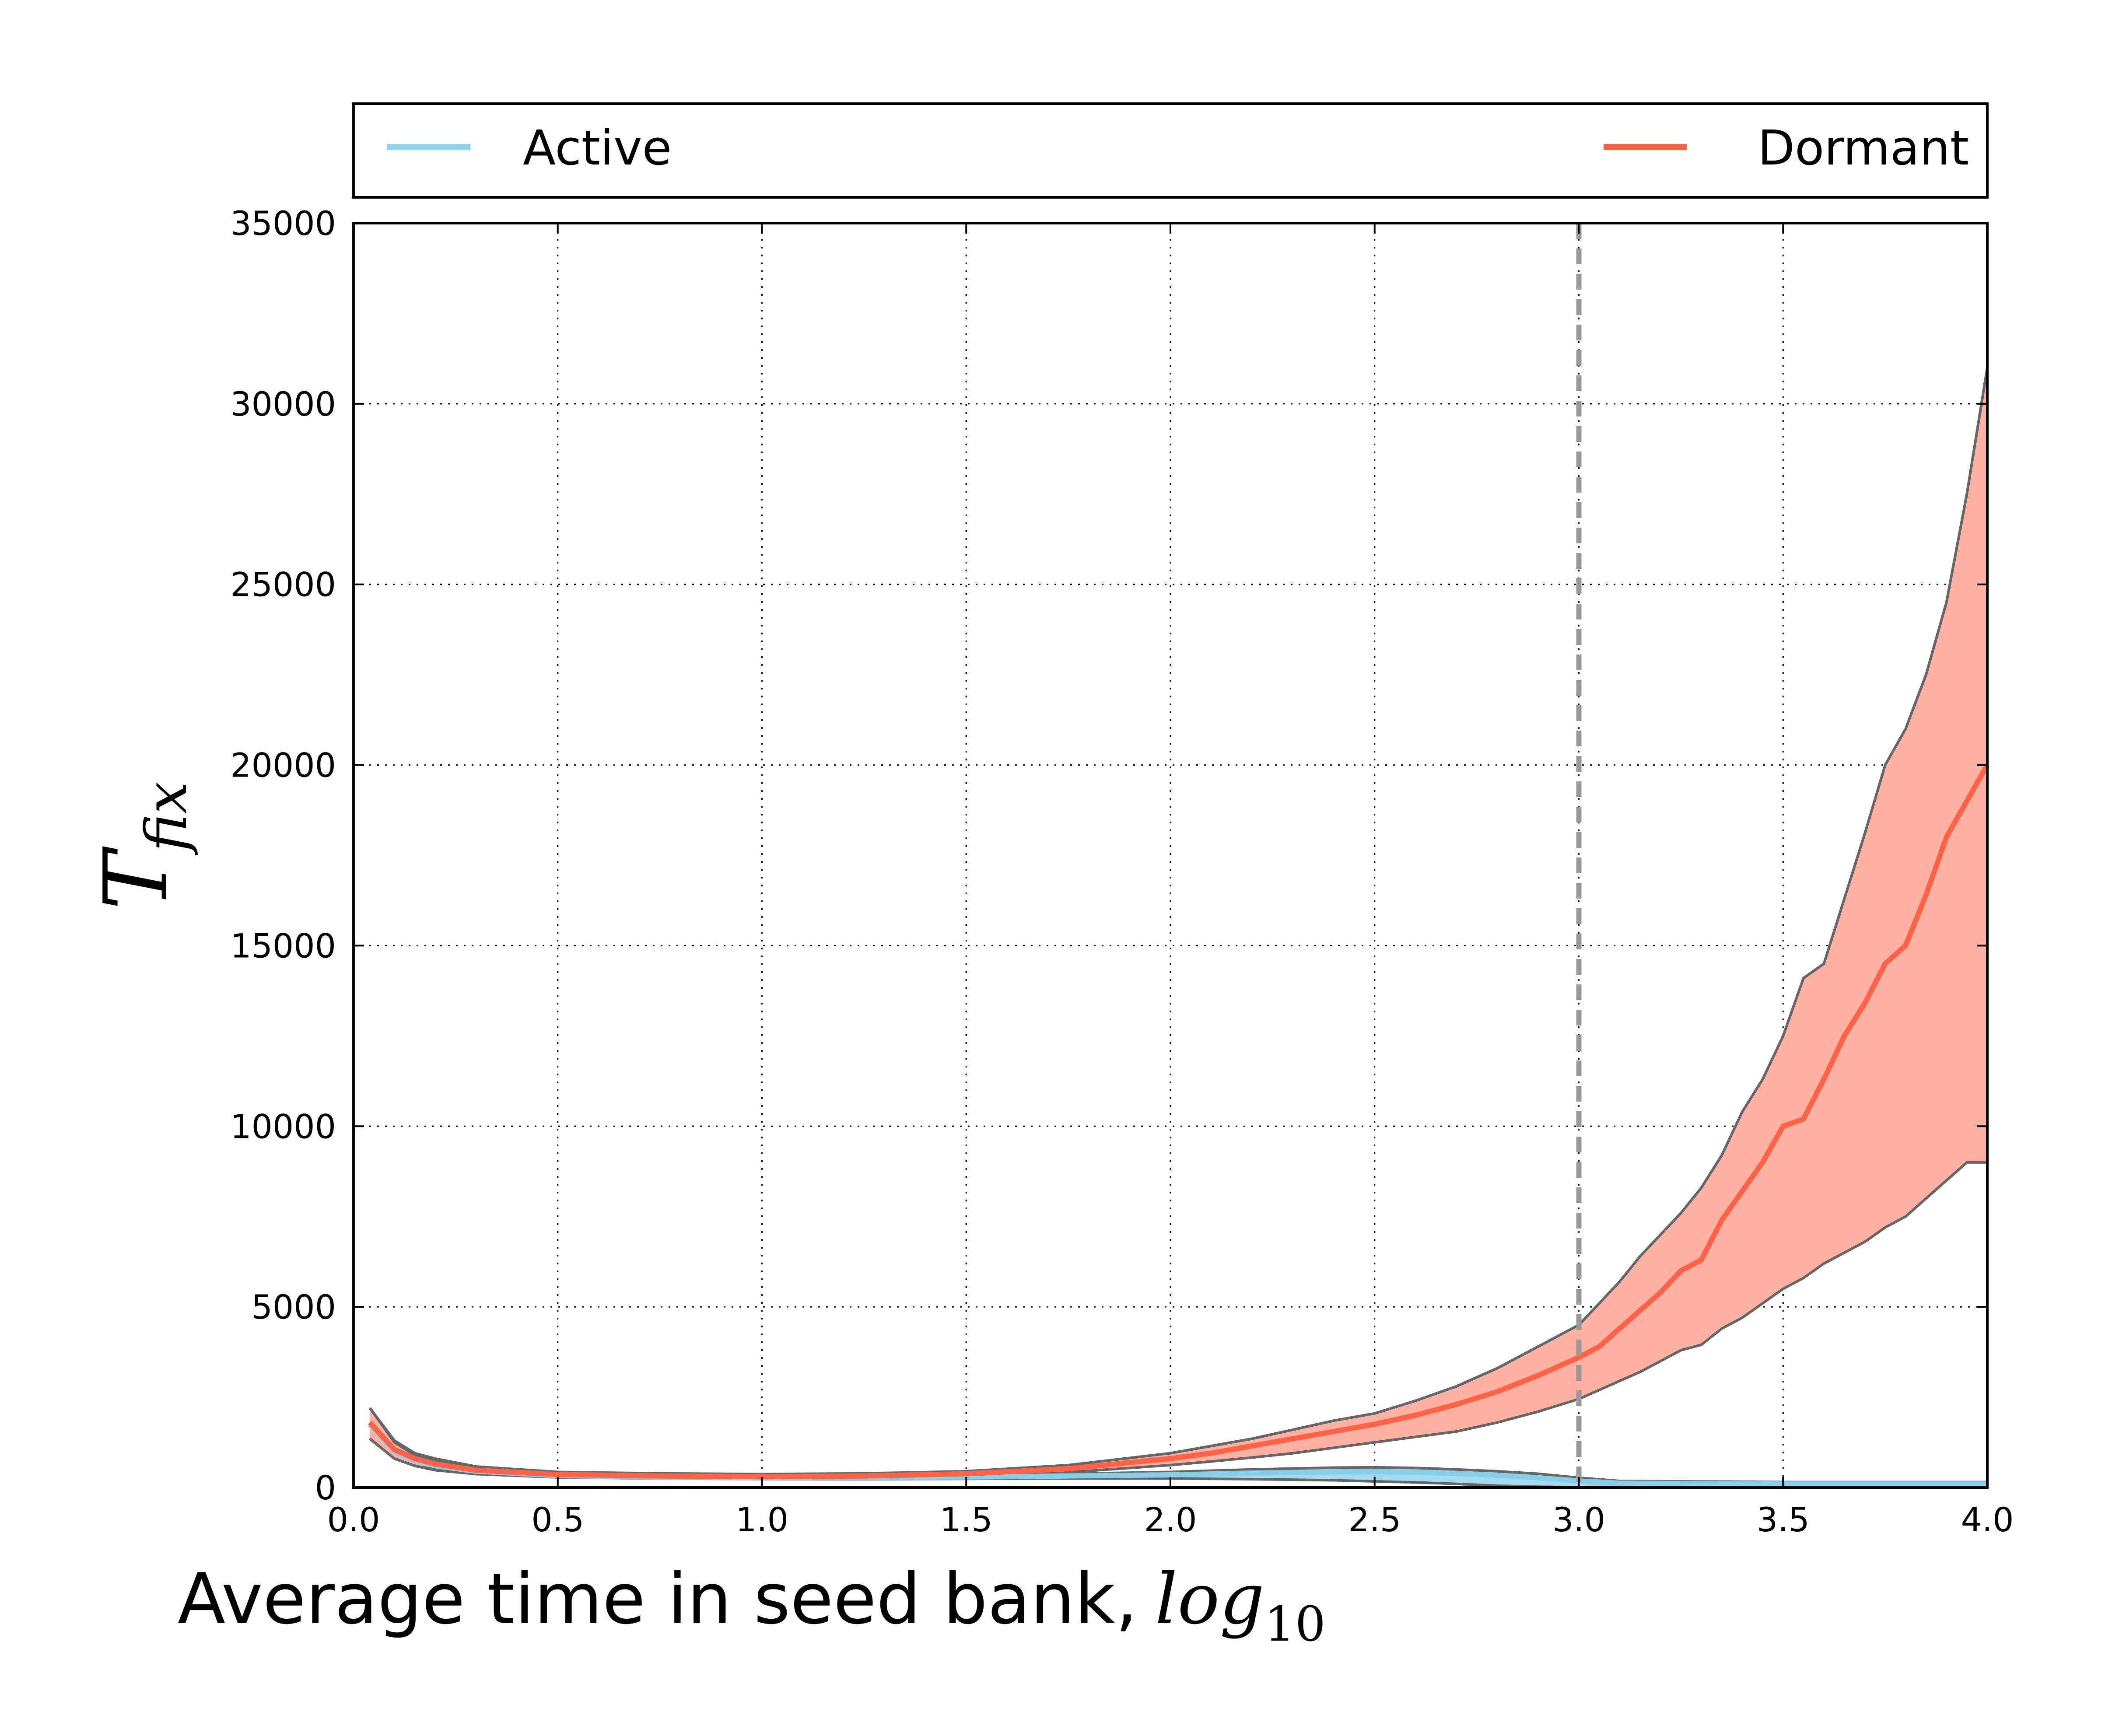  I want to click on y-tick-label: 15000, so click(283, 945).